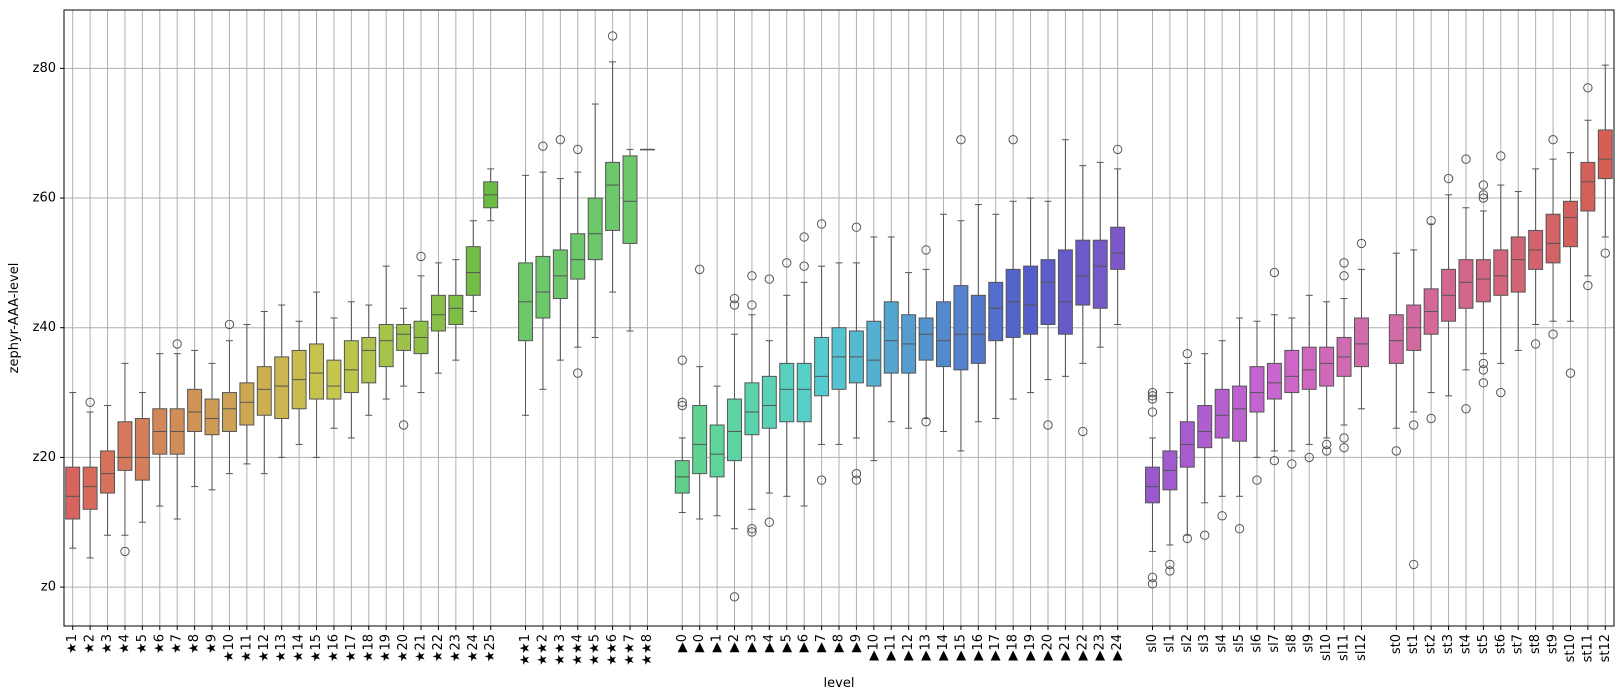 The height and width of the screenshot is (699, 1624). What do you see at coordinates (1100, 647) in the screenshot?
I see `x-tick-label: ▶23` at bounding box center [1100, 647].